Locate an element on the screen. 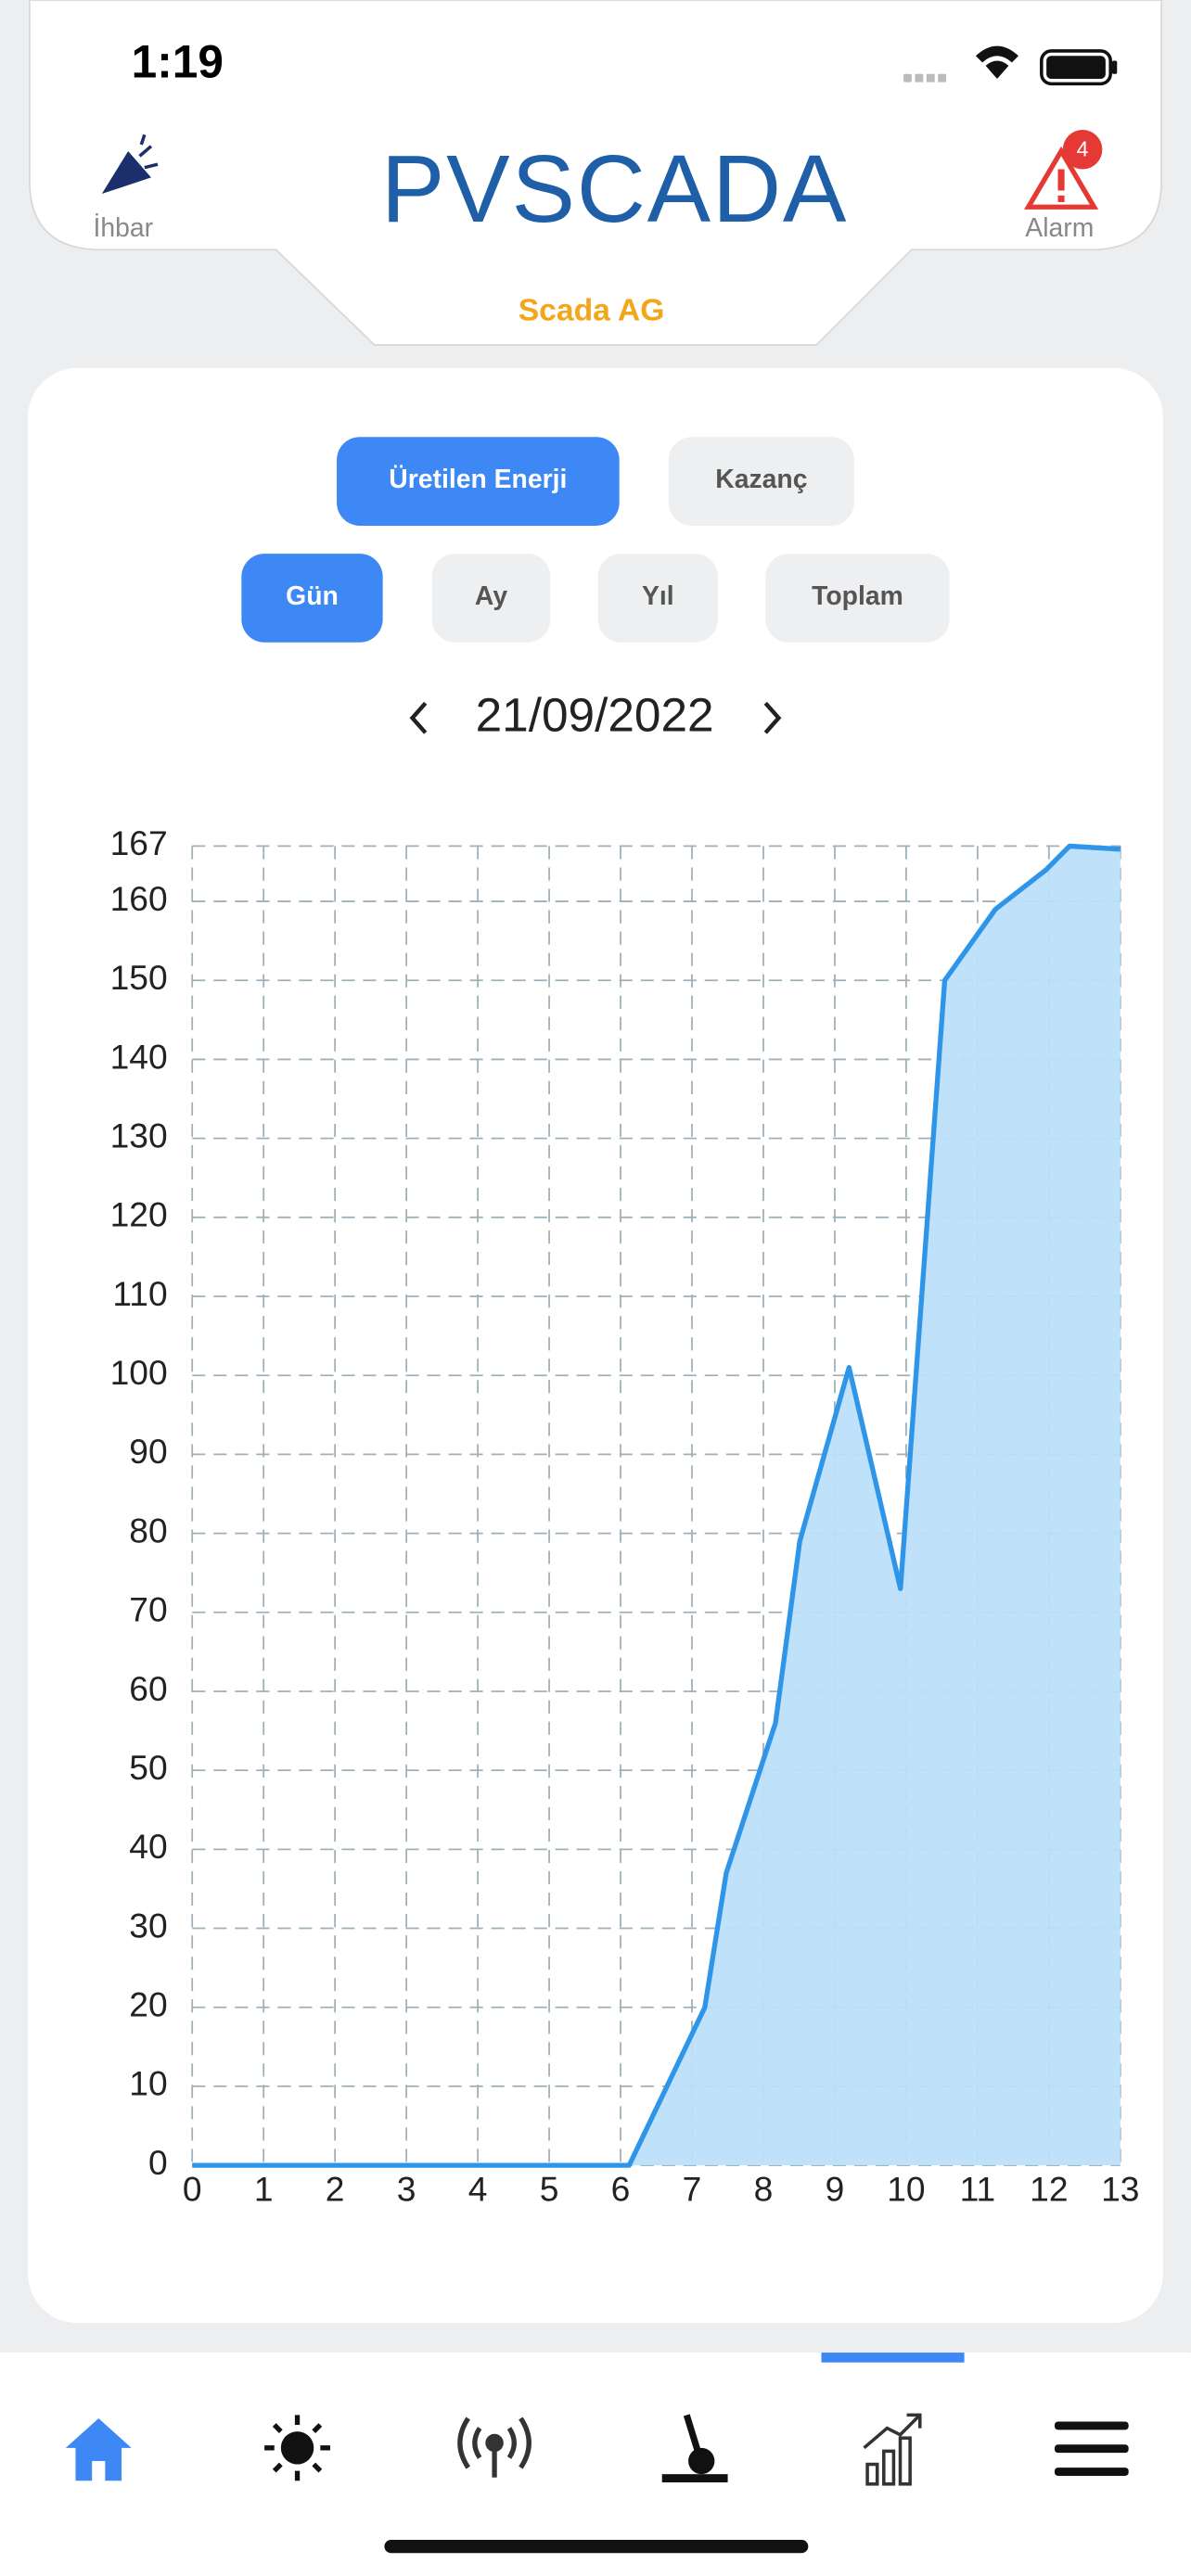 The image size is (1191, 2576). site-name: Scada AG is located at coordinates (591, 311).